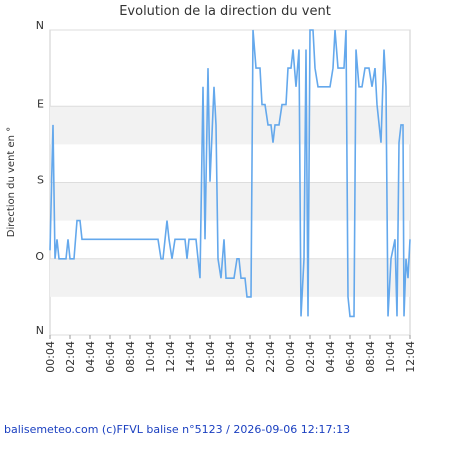 This screenshot has height=454, width=450. Describe the element at coordinates (11, 182) in the screenshot. I see `y-axis-label: Direction du vent en °` at that location.